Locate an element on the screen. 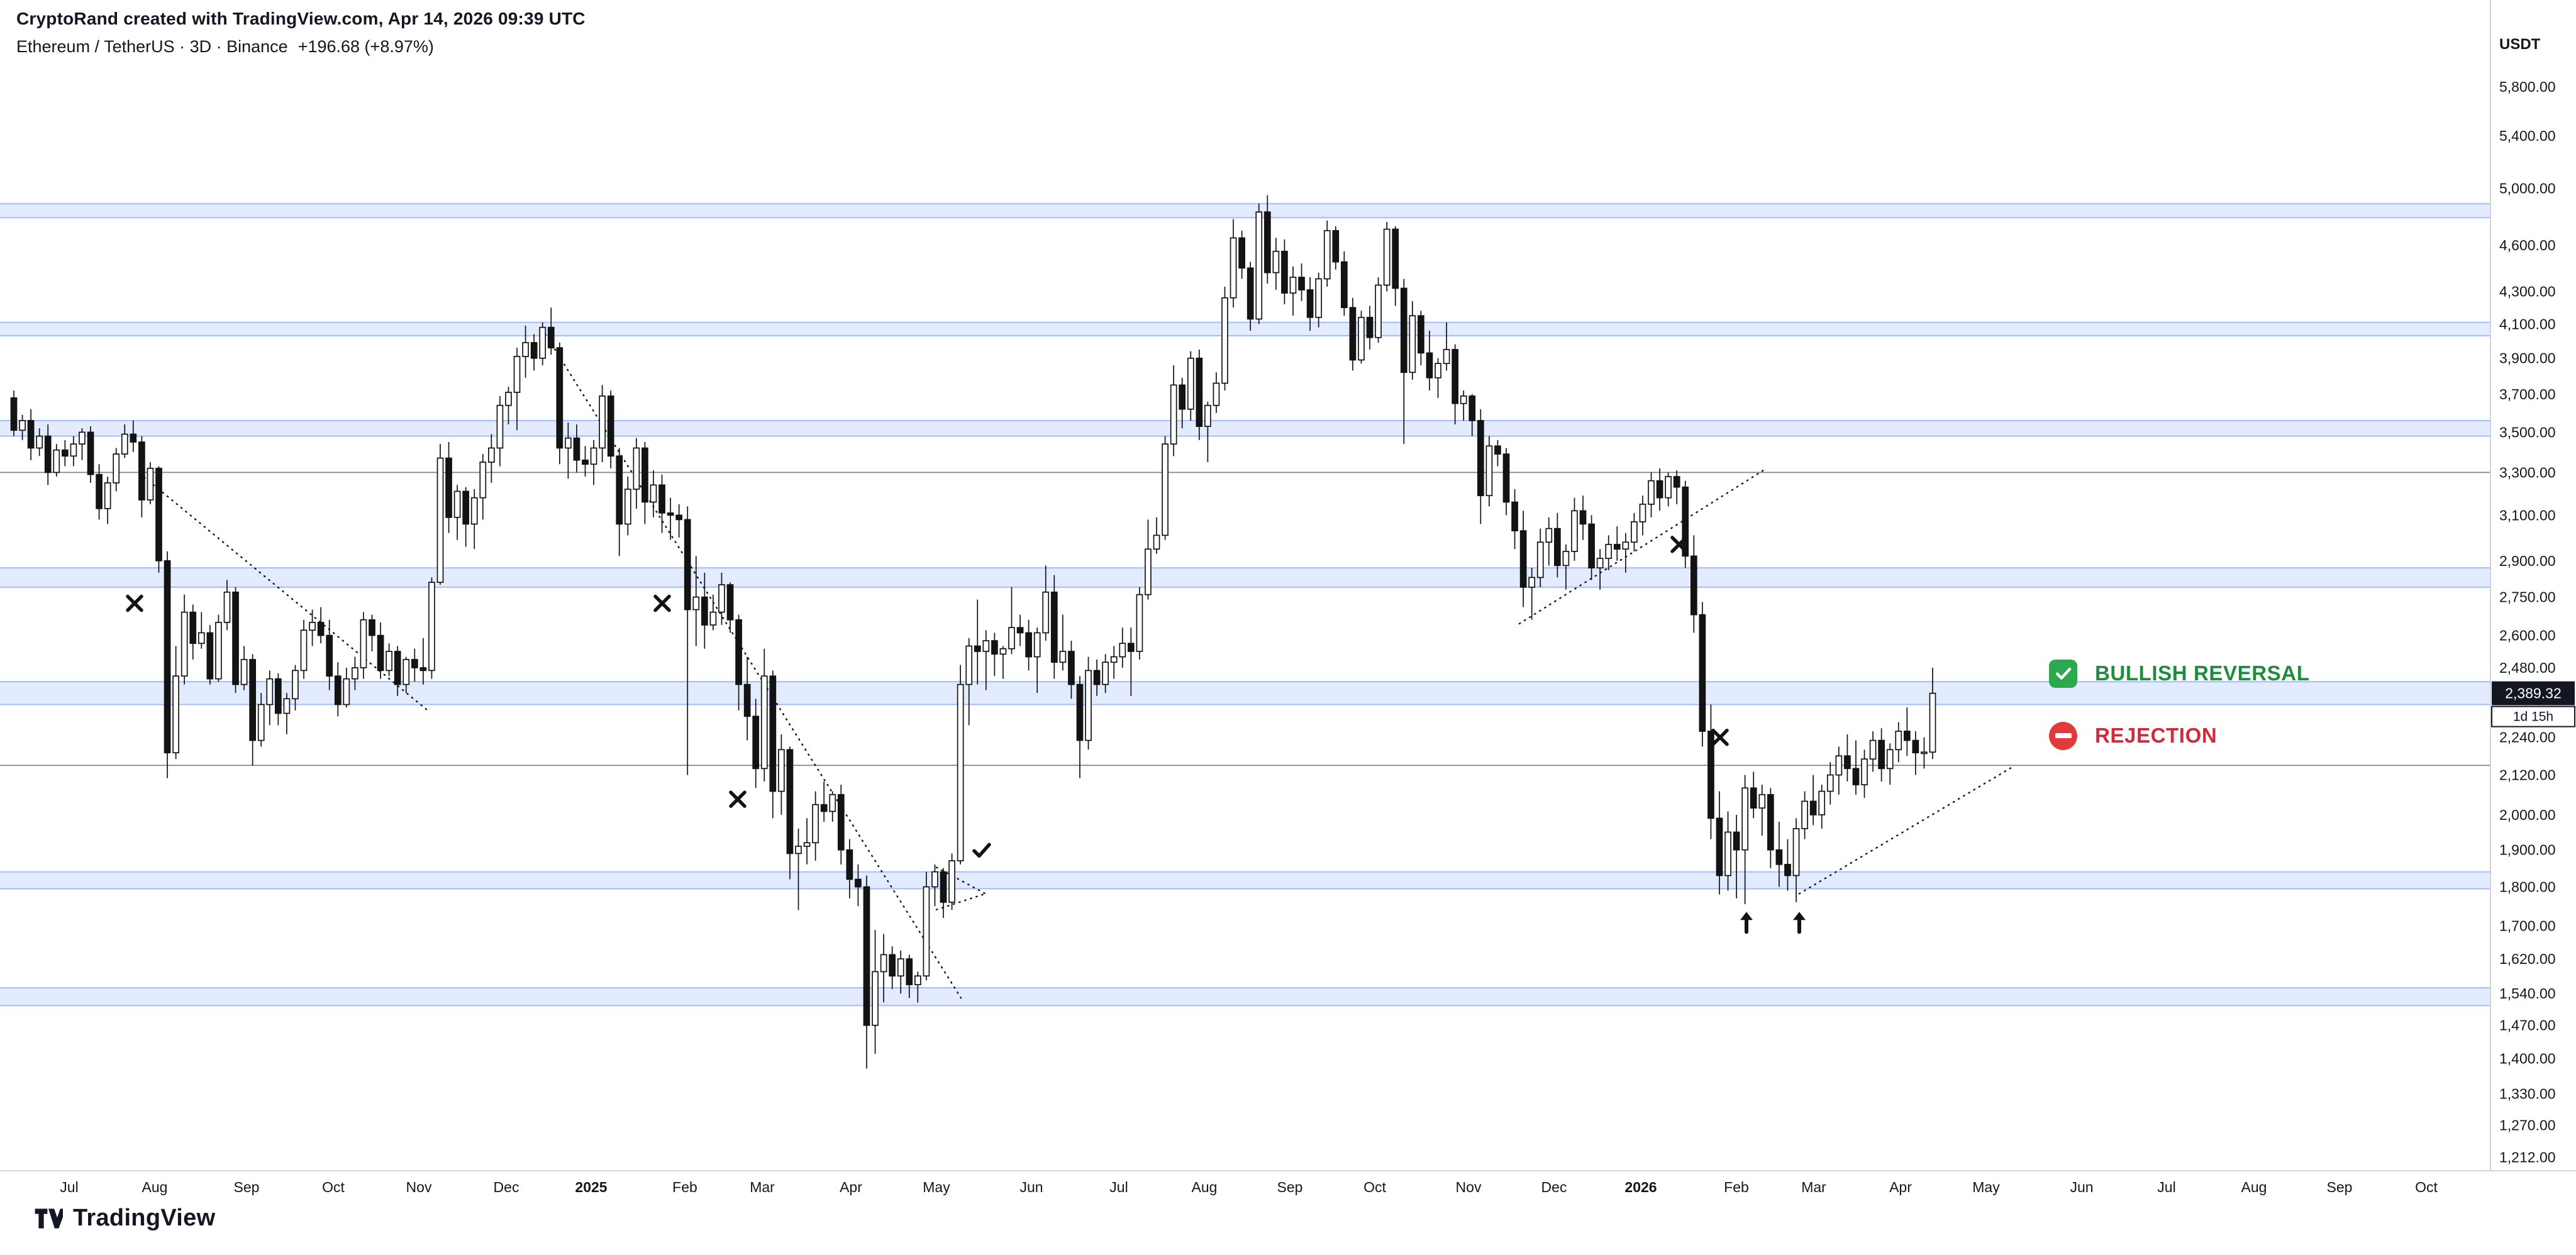 The image size is (2576, 1255). svg-text: 1d 15h is located at coordinates (2533, 717).